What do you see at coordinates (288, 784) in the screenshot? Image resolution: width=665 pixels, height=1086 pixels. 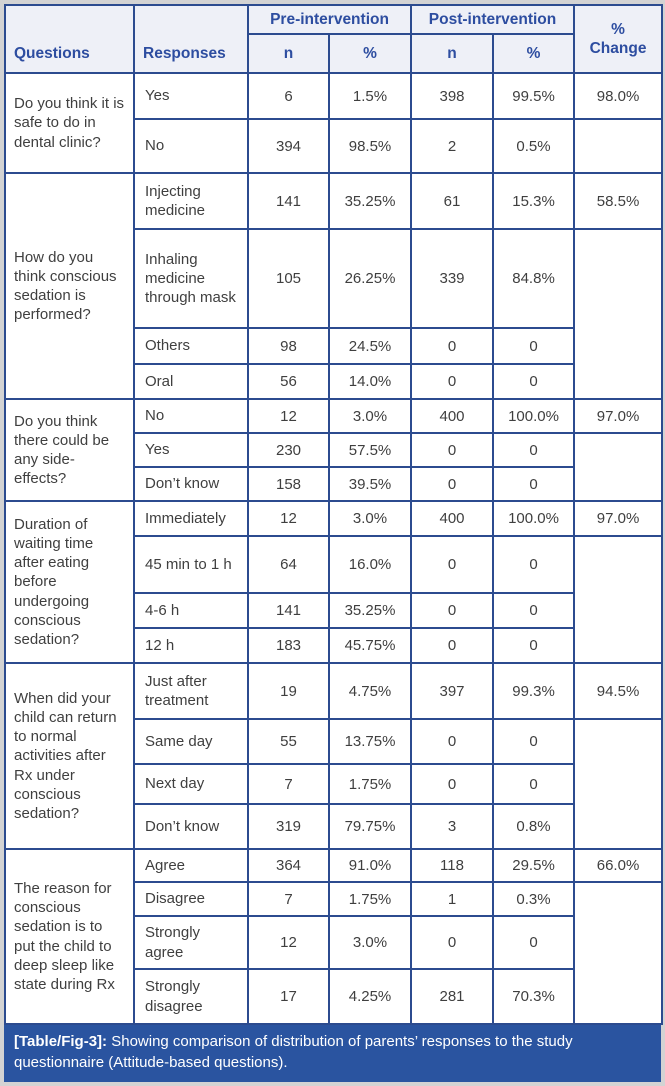 I see `pre-n-cell: 7` at bounding box center [288, 784].